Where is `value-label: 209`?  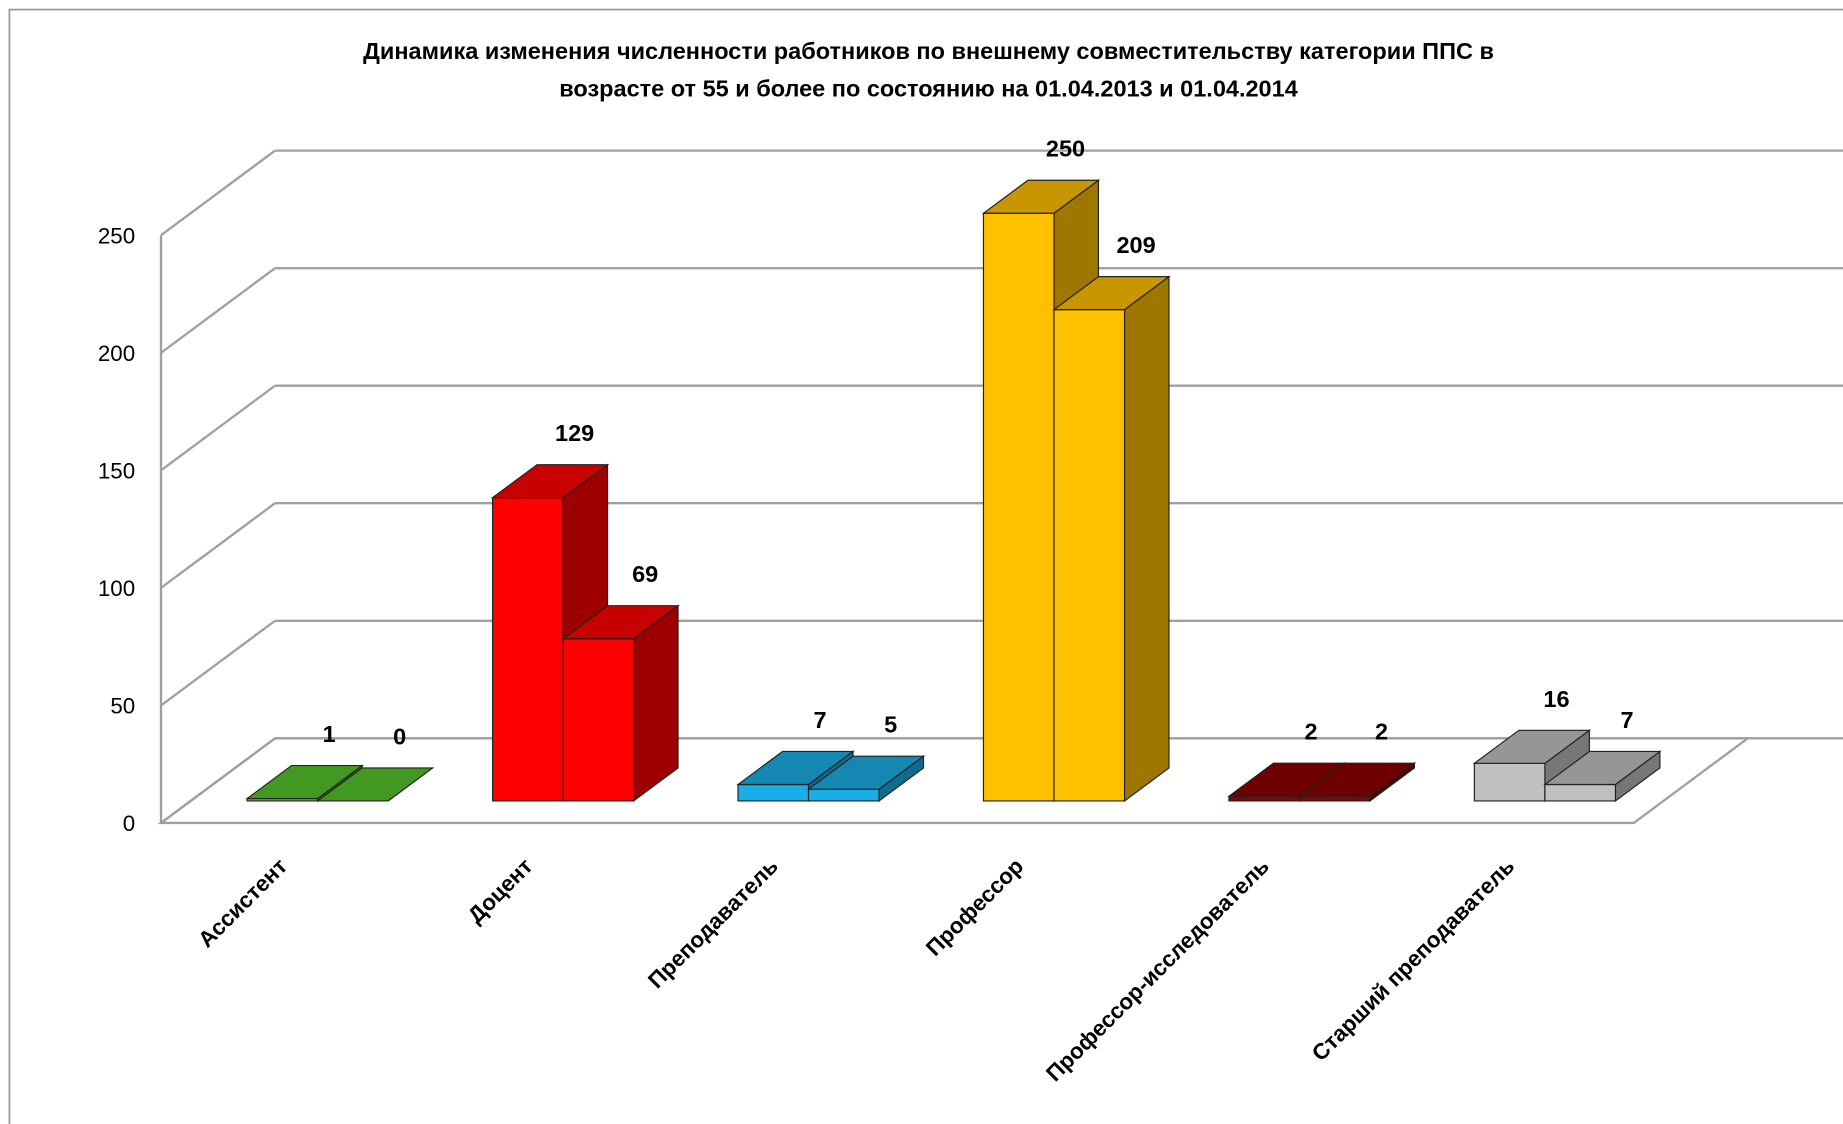 value-label: 209 is located at coordinates (1135, 245).